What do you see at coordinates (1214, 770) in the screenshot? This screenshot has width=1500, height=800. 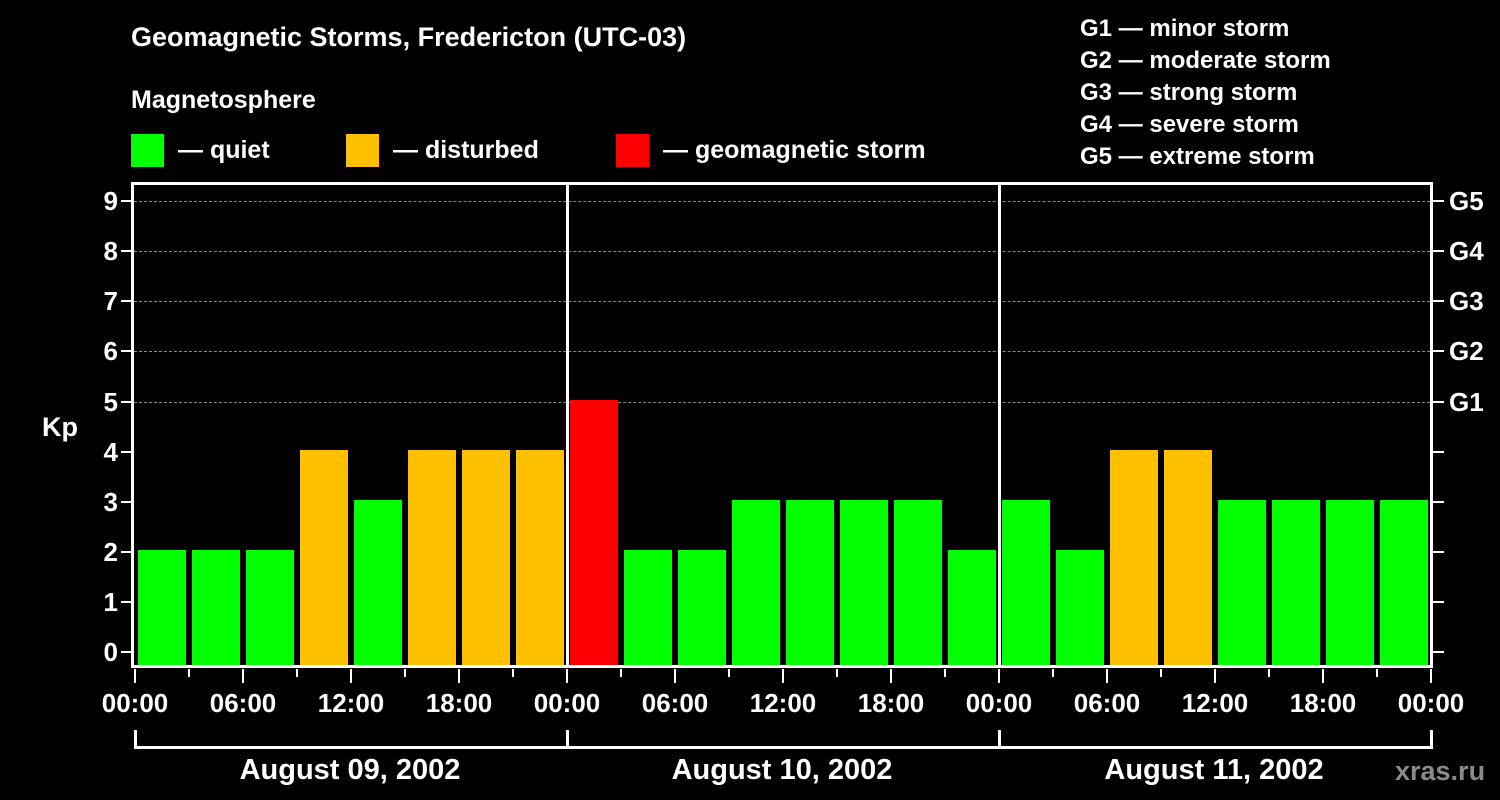 I see `day-label: August 11, 2002` at bounding box center [1214, 770].